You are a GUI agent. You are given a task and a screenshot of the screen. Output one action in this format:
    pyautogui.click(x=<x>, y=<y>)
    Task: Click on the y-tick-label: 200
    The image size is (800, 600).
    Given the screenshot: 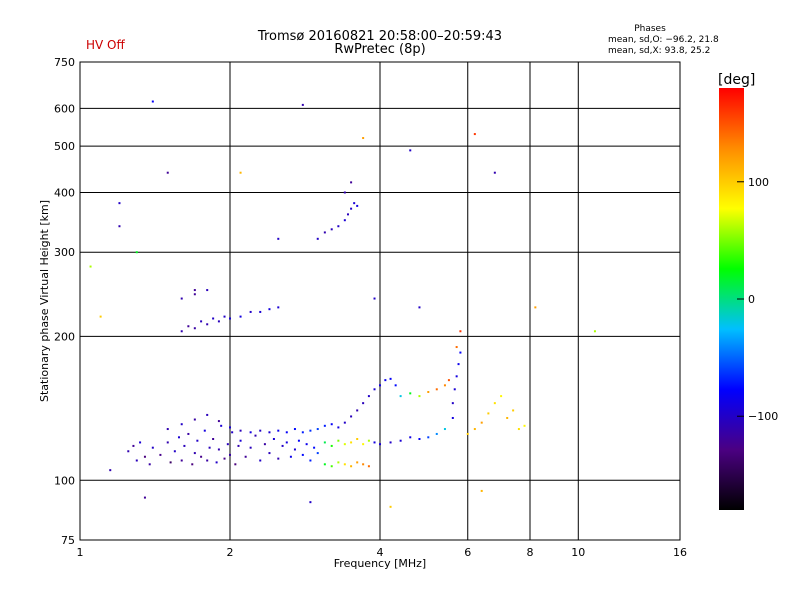 What is the action you would take?
    pyautogui.click(x=64, y=336)
    